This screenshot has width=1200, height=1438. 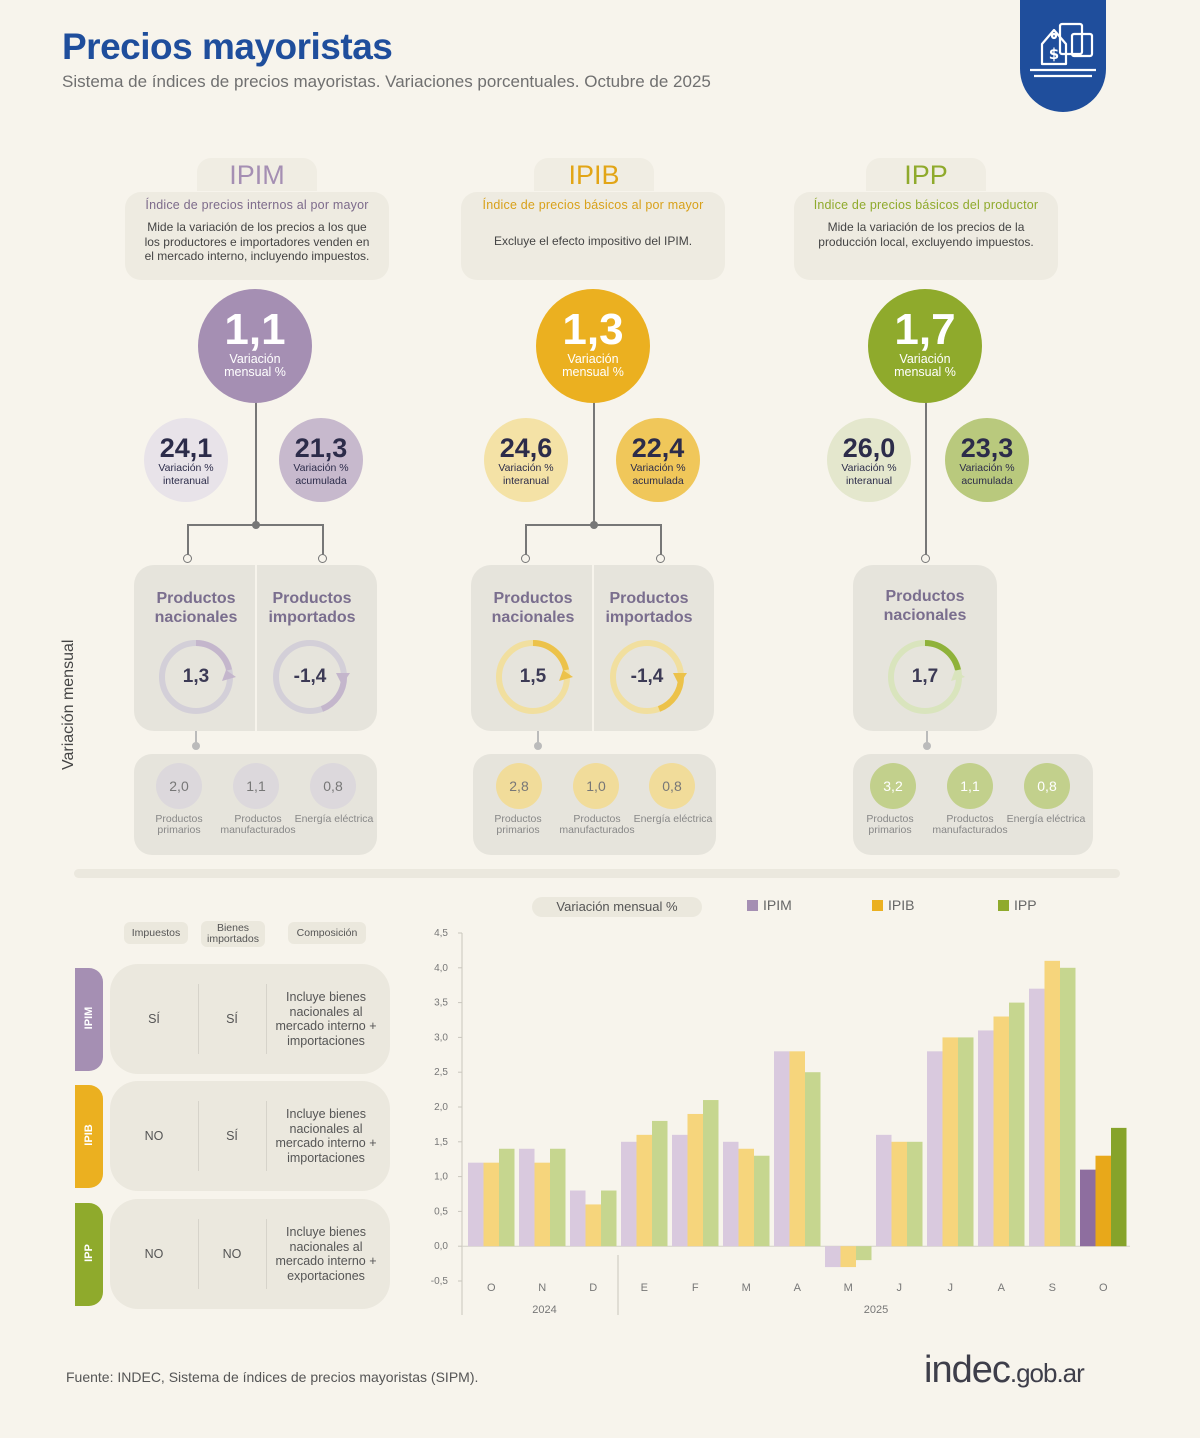 I want to click on ipim-national-title: Productos nacionales, so click(x=196, y=608).